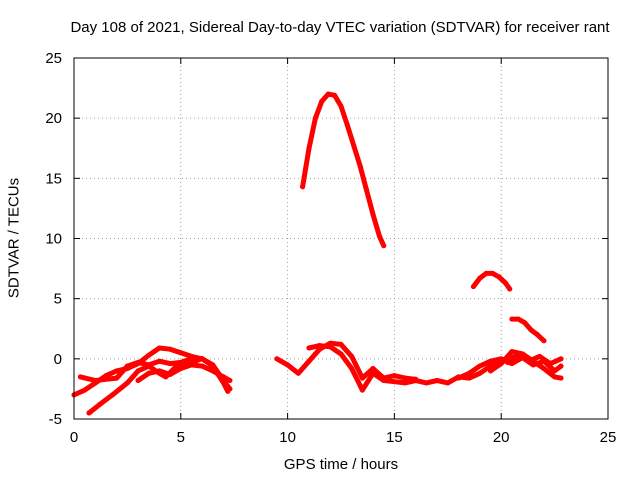  What do you see at coordinates (184, 372) in the screenshot?
I see `series-arc-d` at bounding box center [184, 372].